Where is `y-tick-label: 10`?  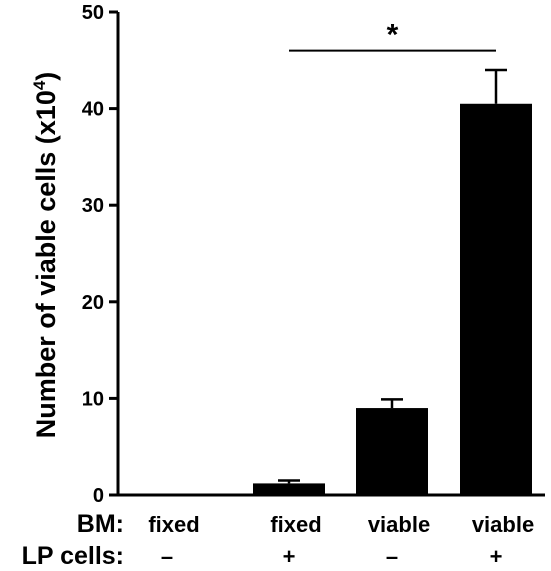 y-tick-label: 10 is located at coordinates (93, 399).